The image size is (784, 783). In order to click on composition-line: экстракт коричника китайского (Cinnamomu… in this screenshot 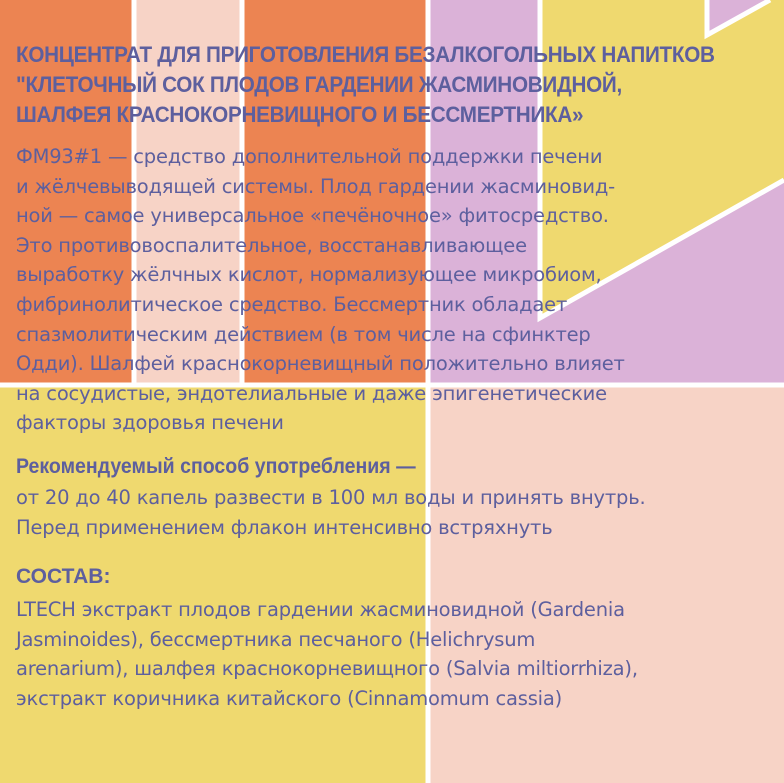, I will do `click(289, 698)`.